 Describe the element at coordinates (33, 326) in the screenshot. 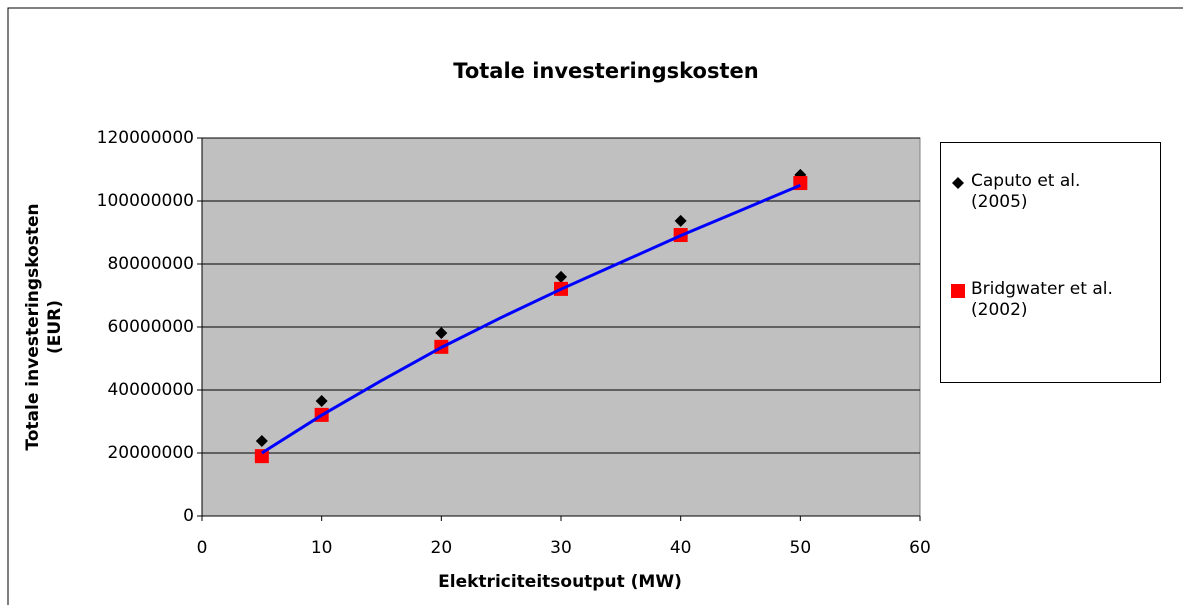

I see `y-axis-title-line: Totale investeringskosten` at that location.